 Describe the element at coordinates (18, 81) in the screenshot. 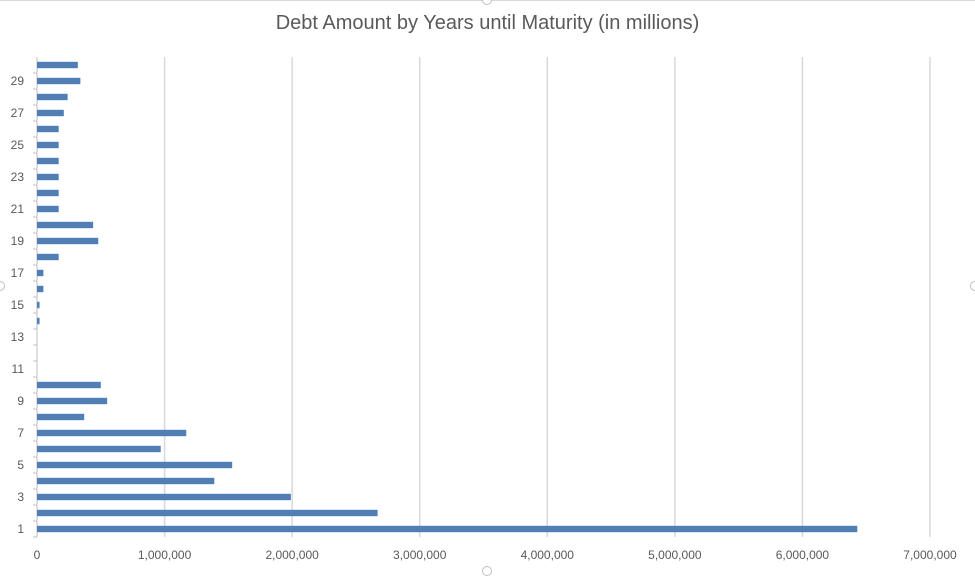

I see `y-tick-label: 29` at that location.